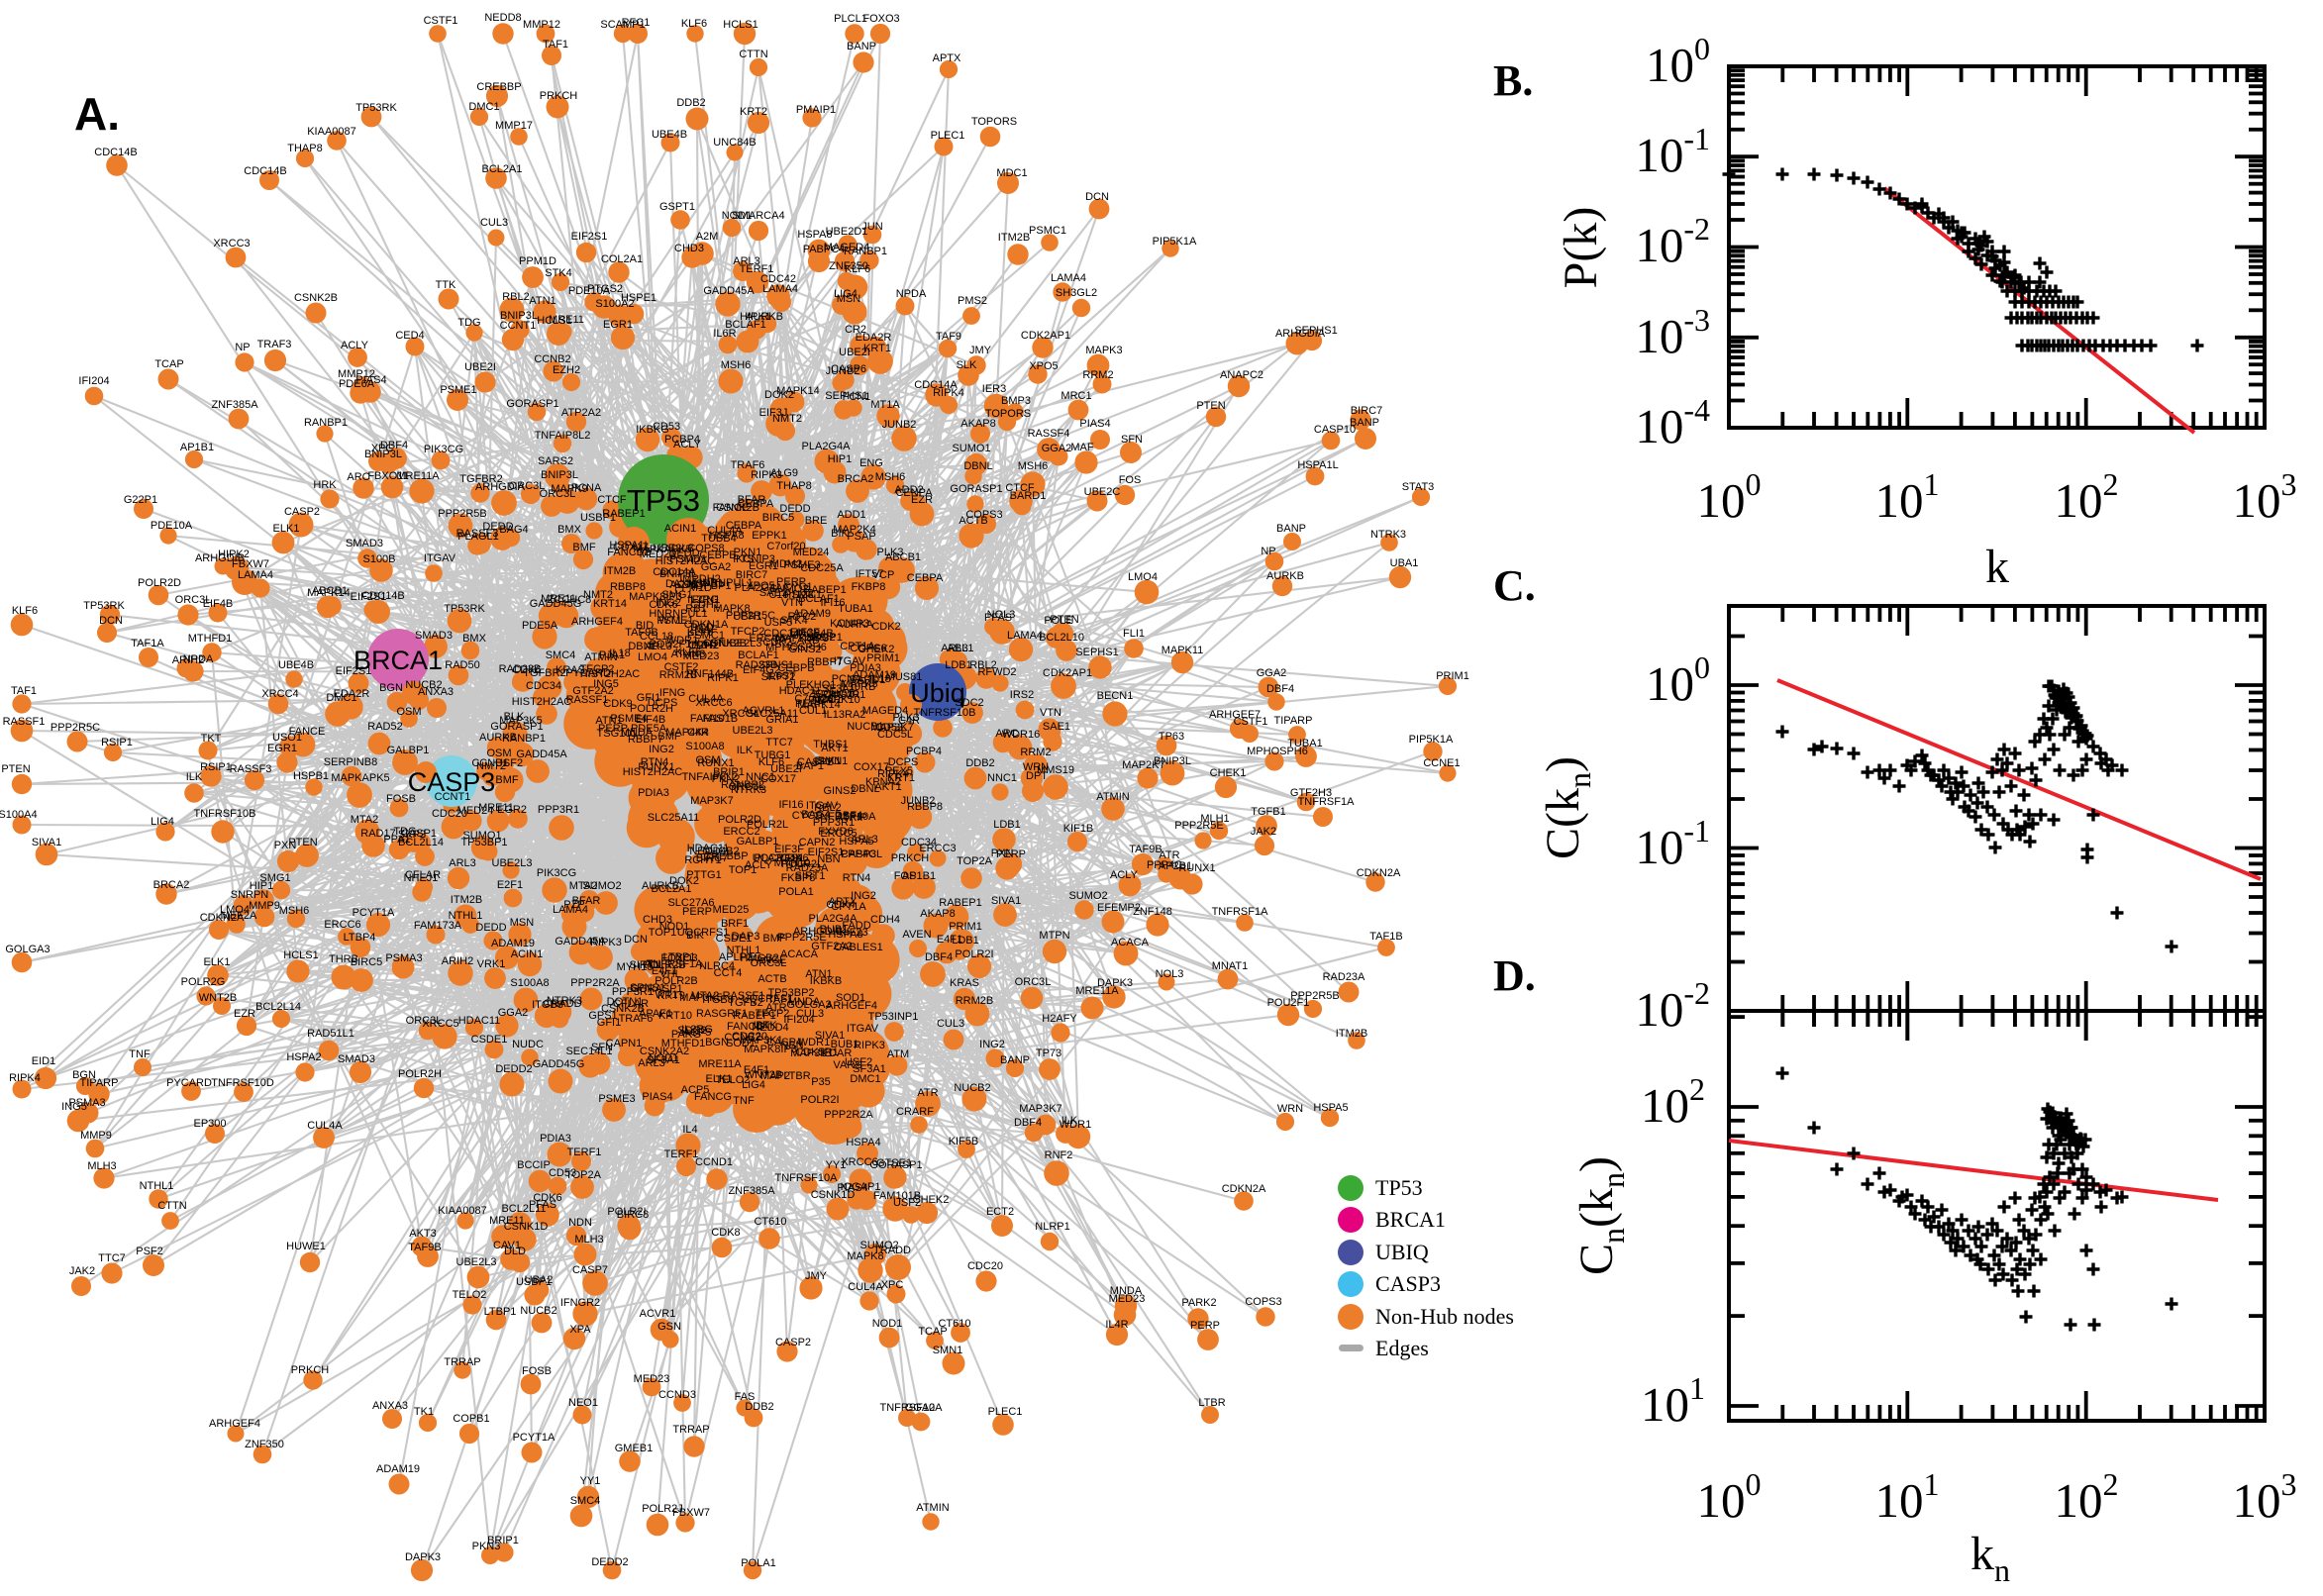 The width and height of the screenshot is (2323, 1596). What do you see at coordinates (96, 1136) in the screenshot?
I see `svg-text: MMP9` at bounding box center [96, 1136].